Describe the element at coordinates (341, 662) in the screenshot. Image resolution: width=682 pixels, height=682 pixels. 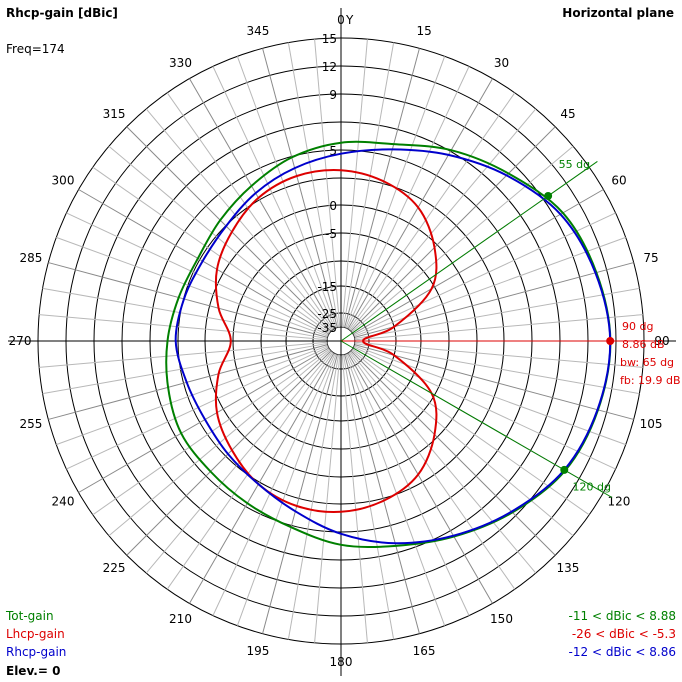
I see `angle-label: 180` at that location.